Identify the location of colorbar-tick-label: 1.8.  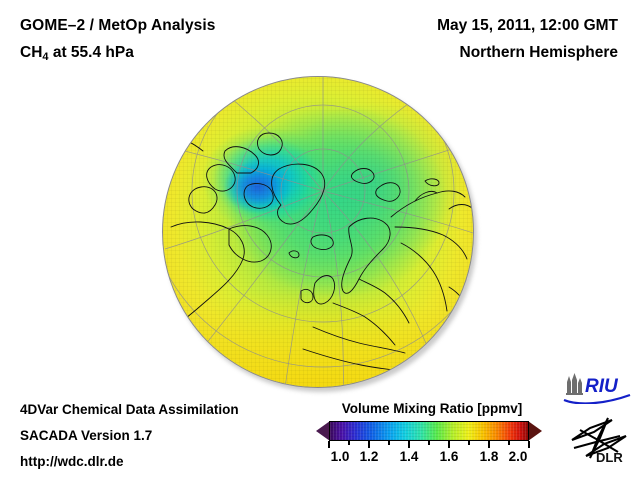
(489, 456).